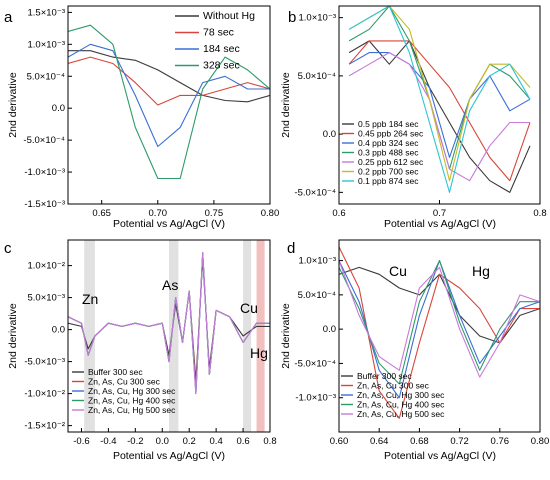  What do you see at coordinates (132, 410) in the screenshot?
I see `legend-entry: Zn, As, Cu, Hg 500 sec` at bounding box center [132, 410].